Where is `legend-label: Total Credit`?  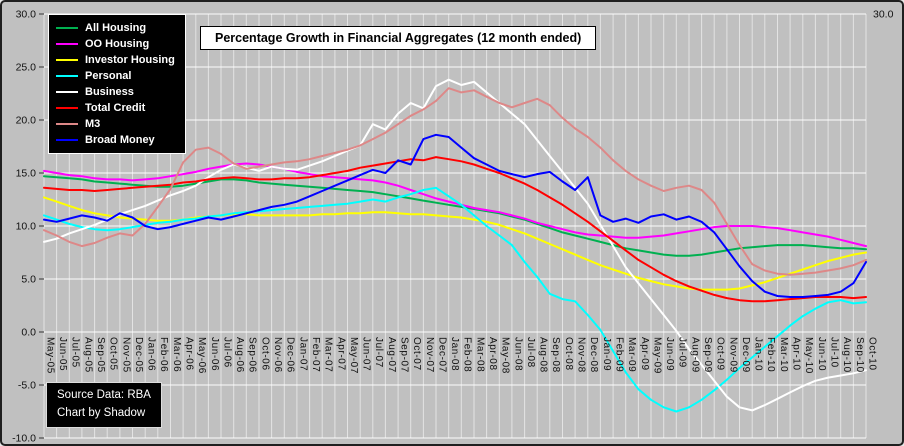
legend-label: Total Credit is located at coordinates (115, 108).